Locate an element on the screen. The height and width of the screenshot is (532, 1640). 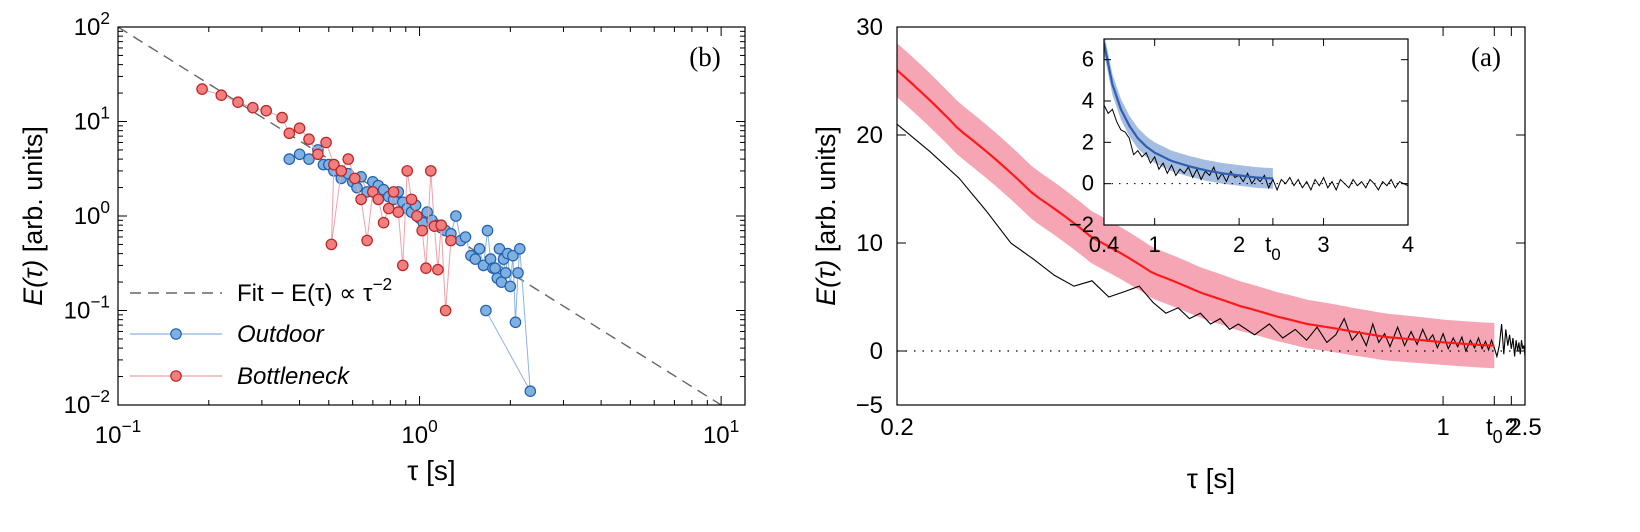
inset-x-tick-label: 4 is located at coordinates (1408, 244).